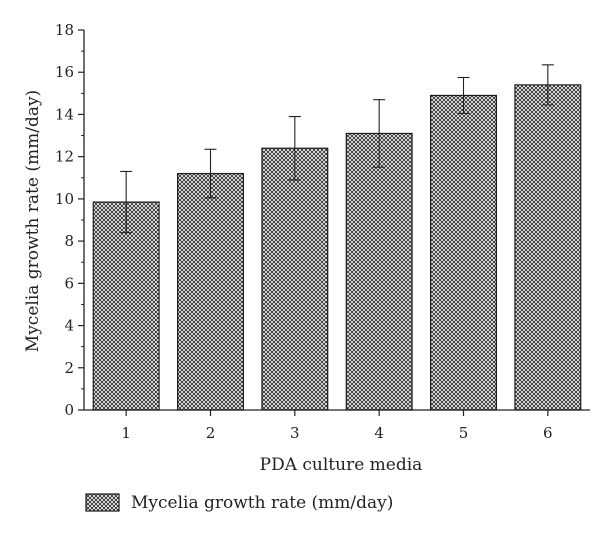 The image size is (600, 536). Describe the element at coordinates (379, 433) in the screenshot. I see `x-tick-label: 4` at that location.